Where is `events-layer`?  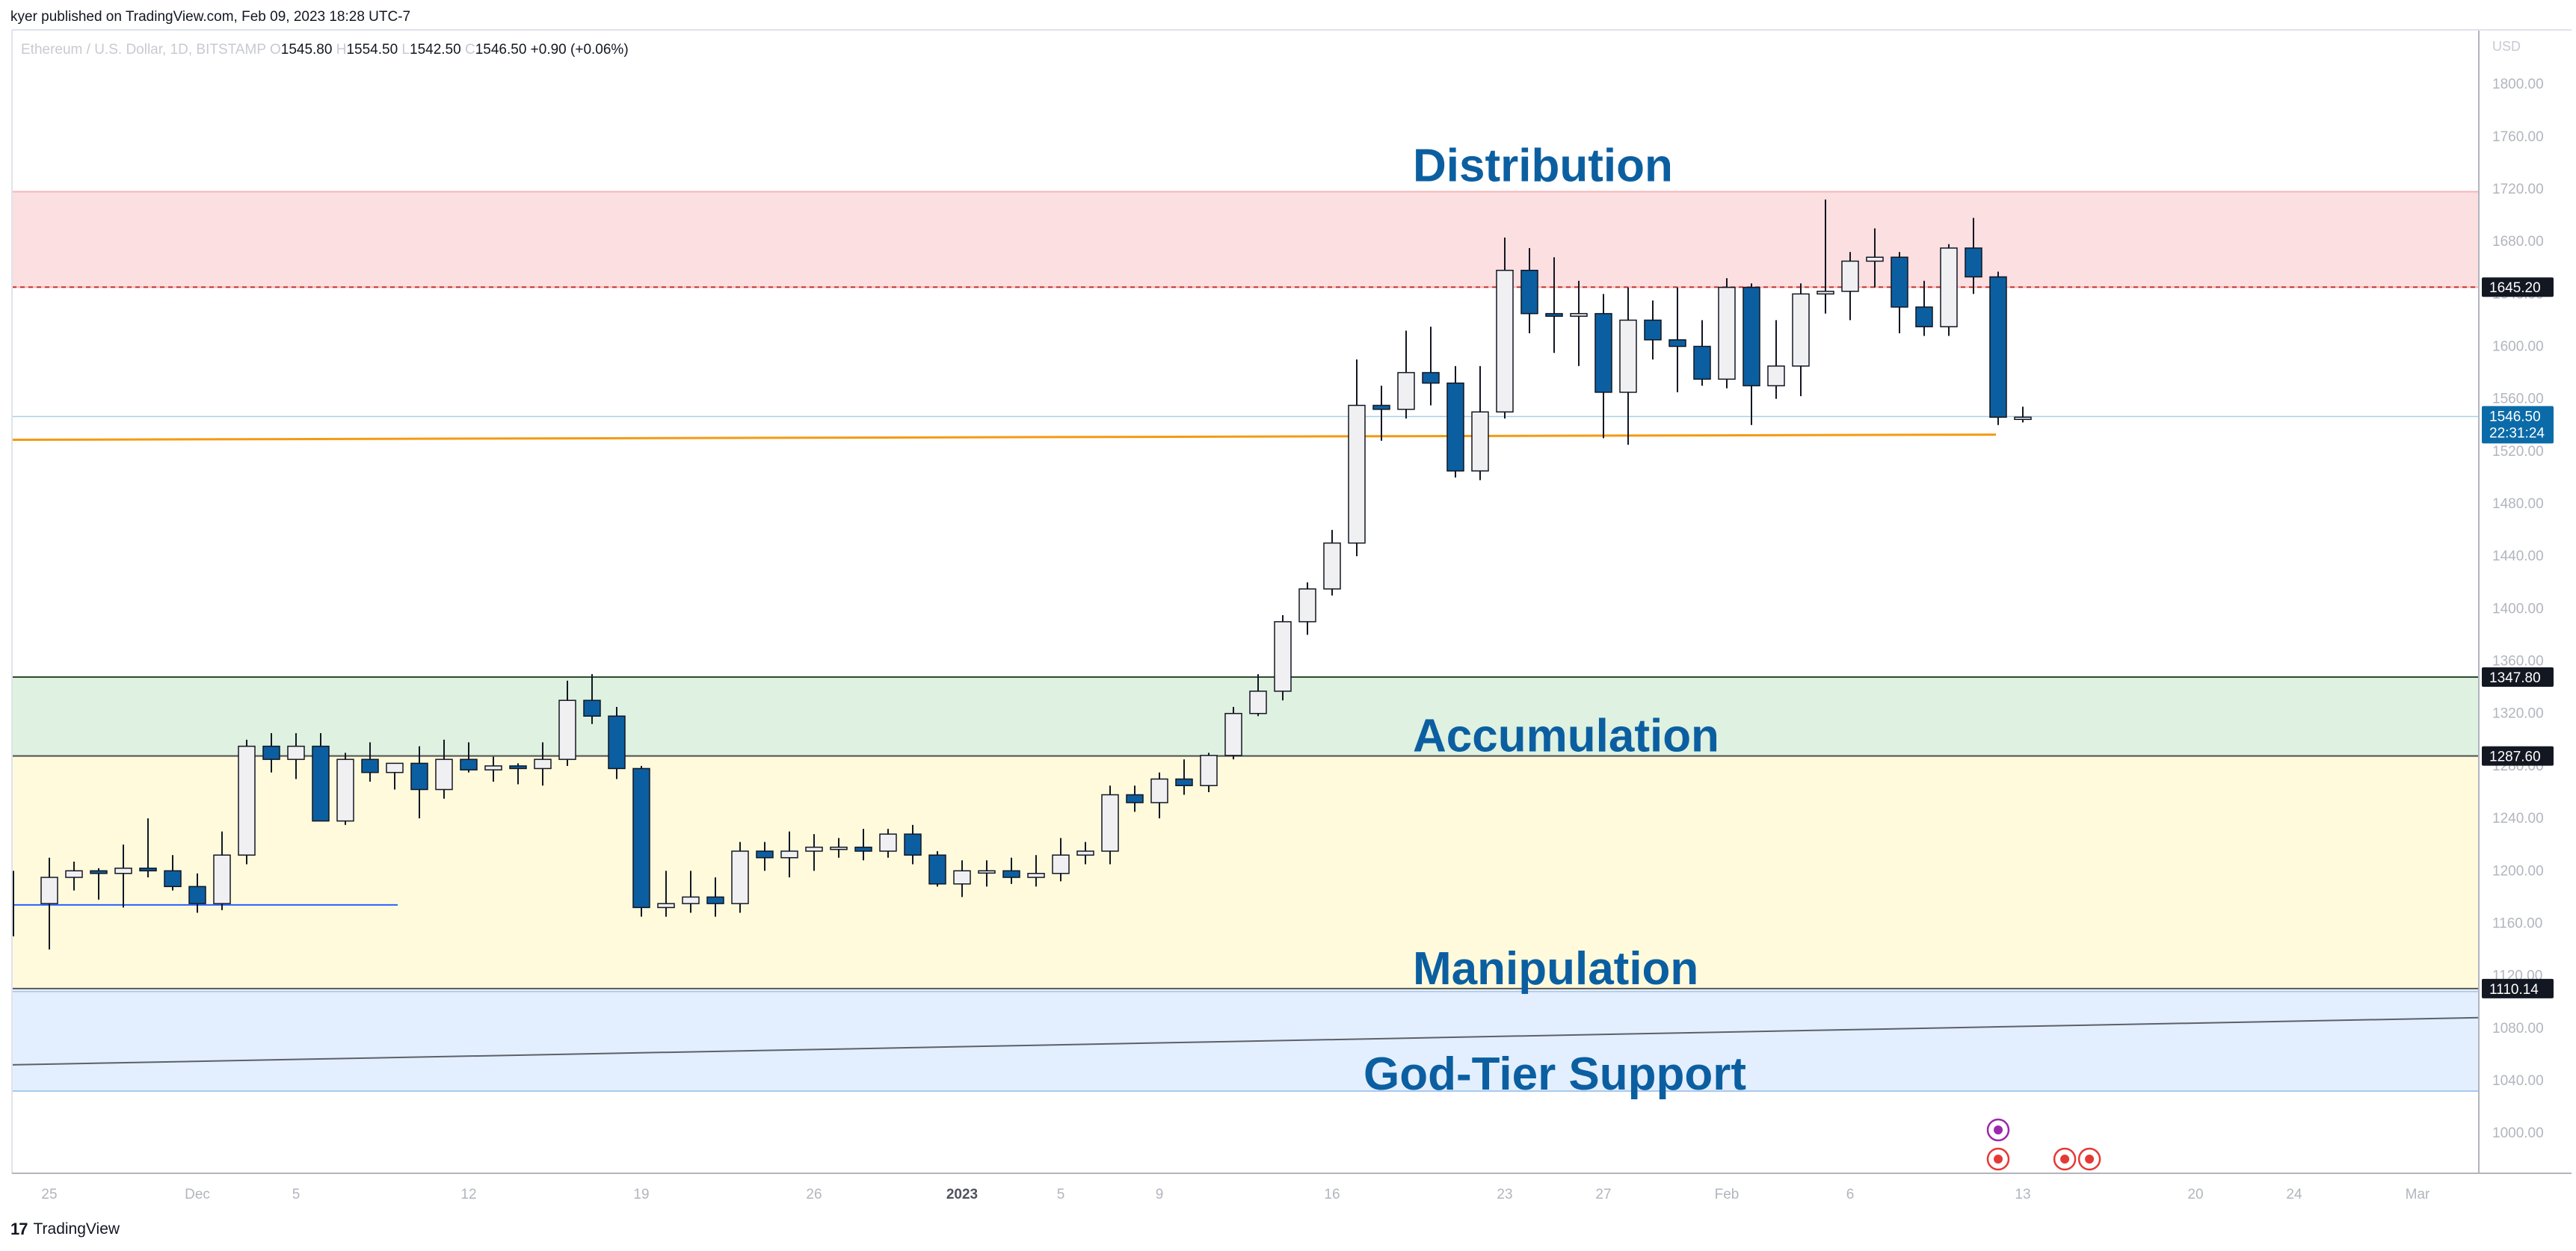
events-layer is located at coordinates (2043, 1144).